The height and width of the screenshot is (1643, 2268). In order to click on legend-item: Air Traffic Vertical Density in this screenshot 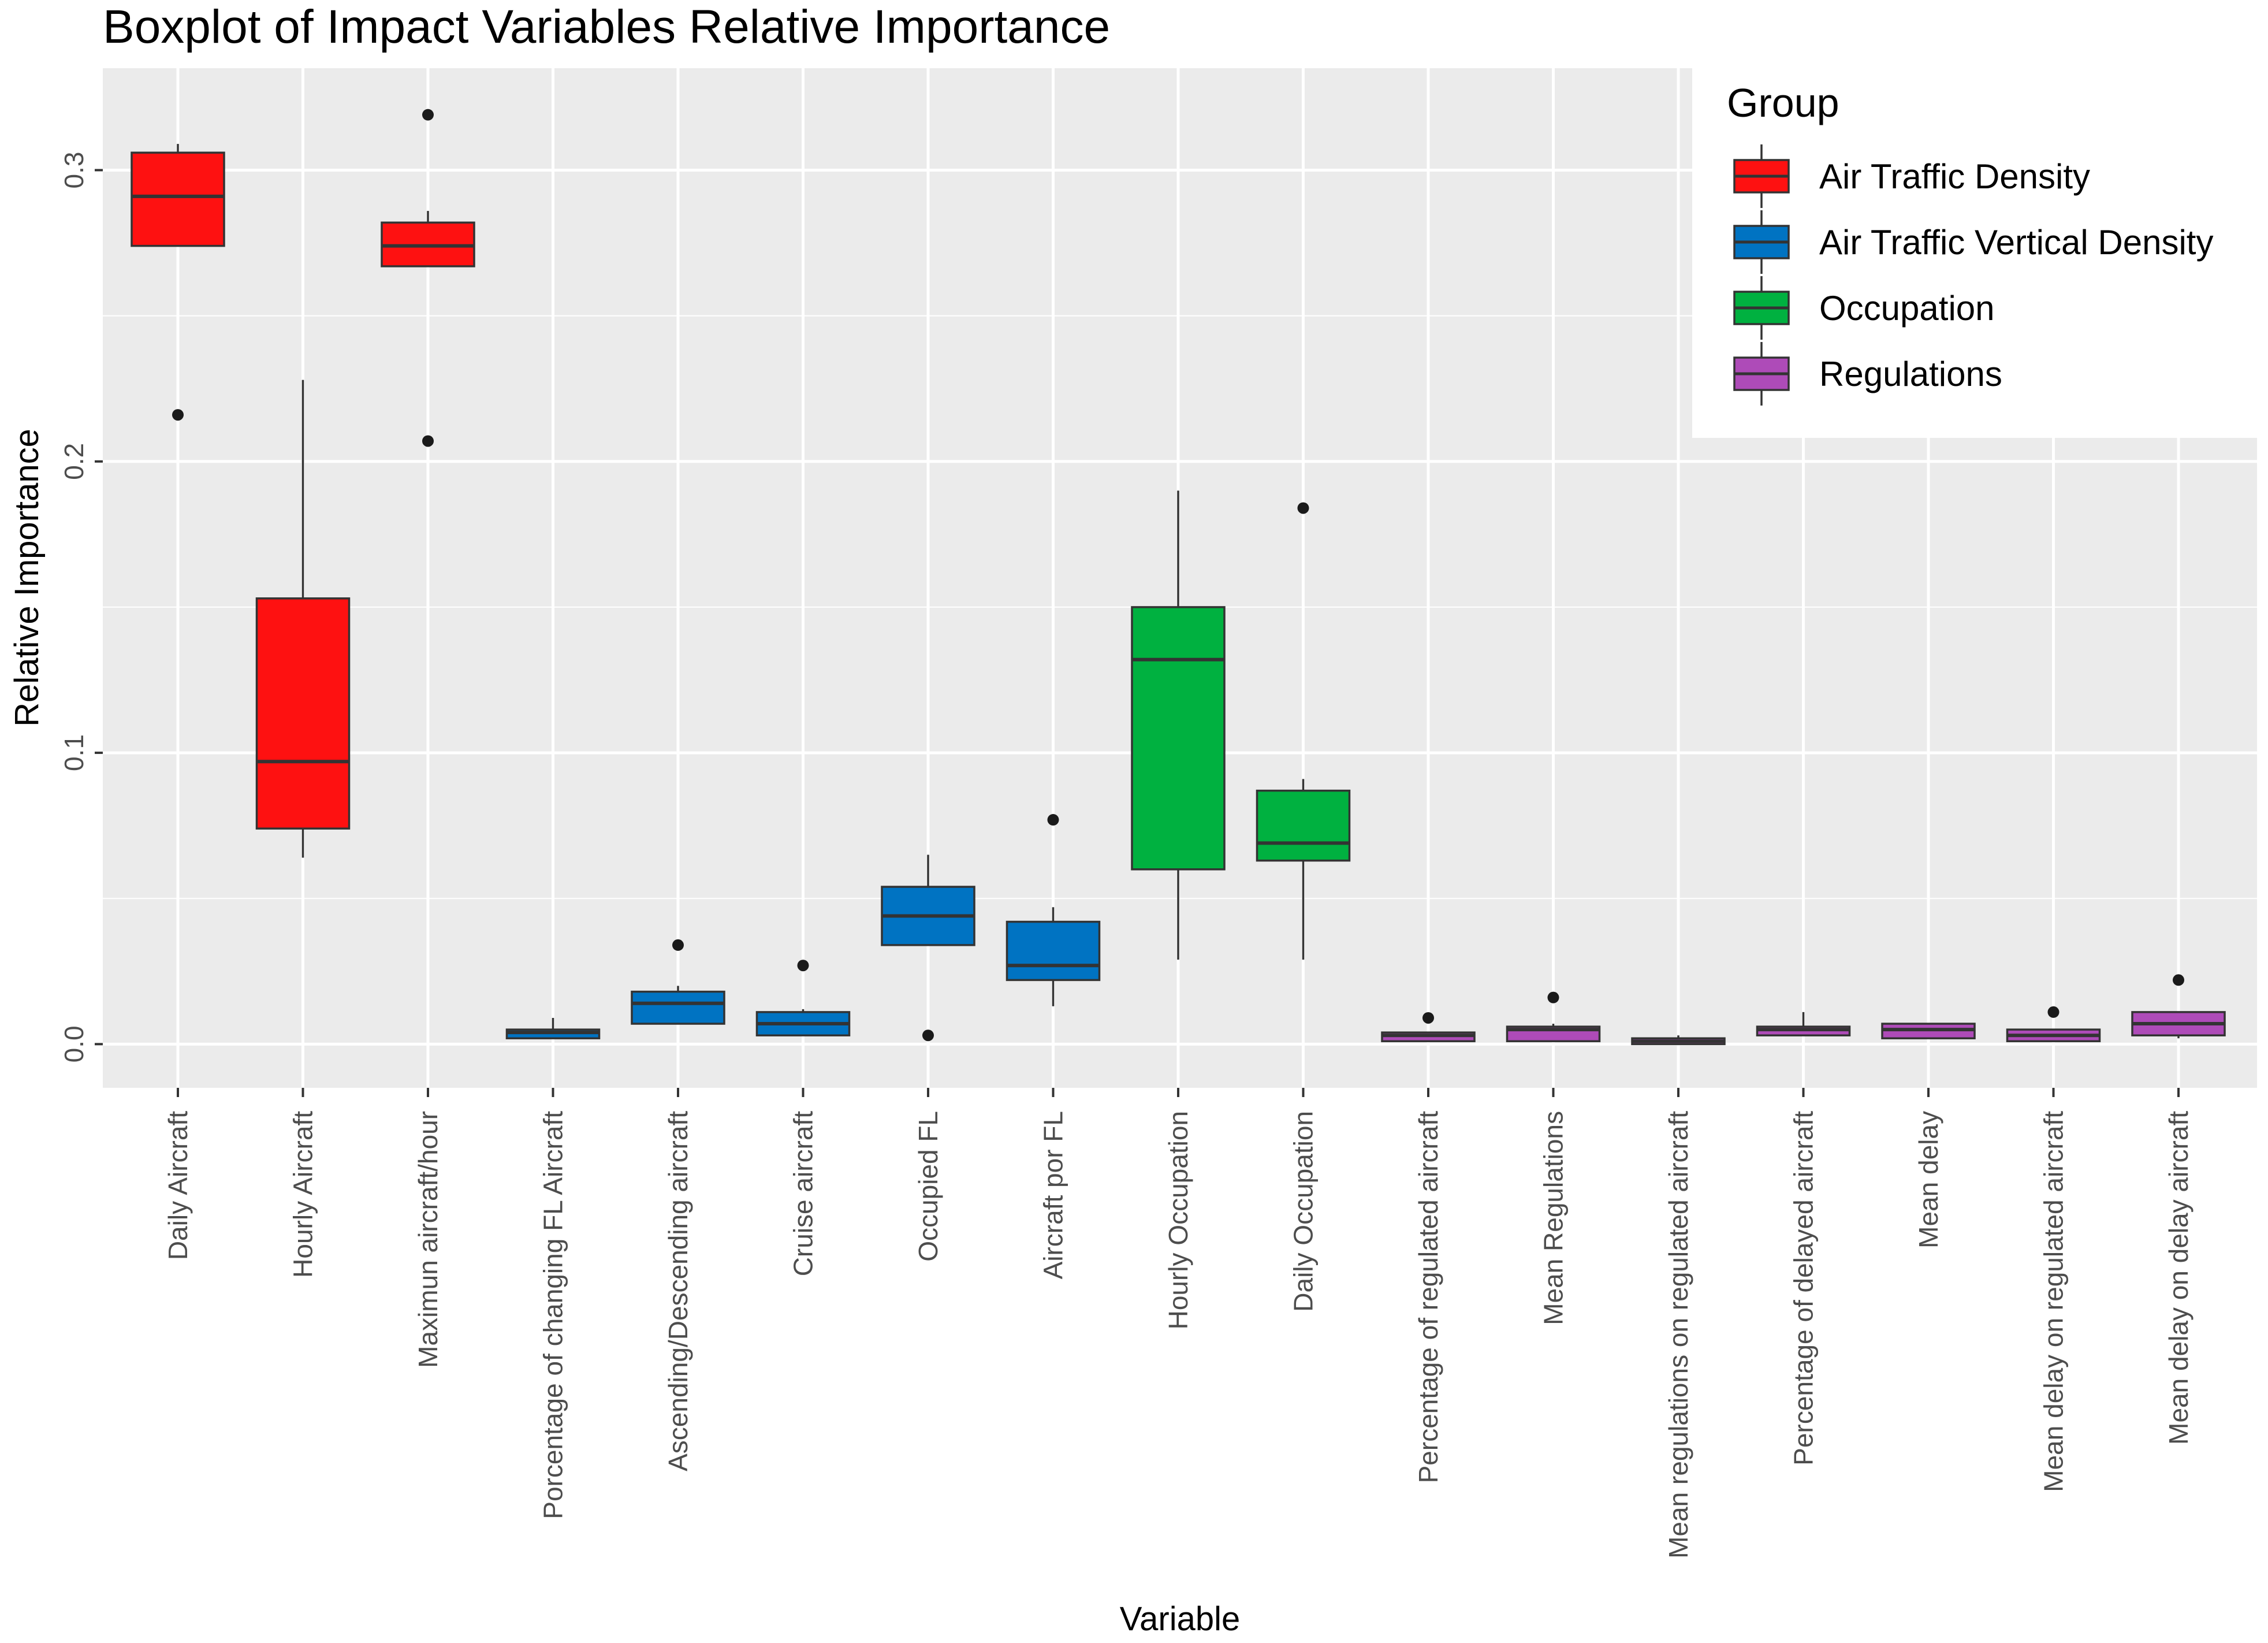, I will do `click(1973, 242)`.